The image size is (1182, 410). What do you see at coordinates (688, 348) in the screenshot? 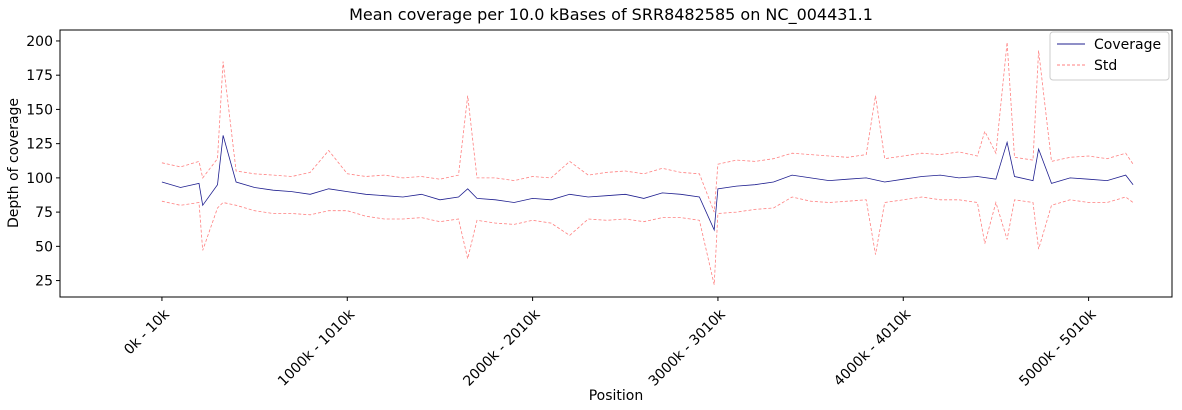
I see `x-tick-label: 3000k - 3010k` at bounding box center [688, 348].